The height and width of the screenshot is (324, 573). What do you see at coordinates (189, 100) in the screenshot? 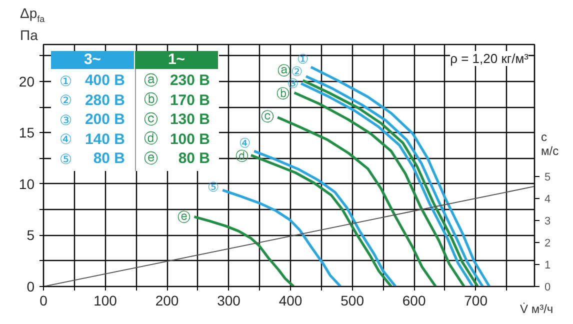
I see `annotation: 170 B` at bounding box center [189, 100].